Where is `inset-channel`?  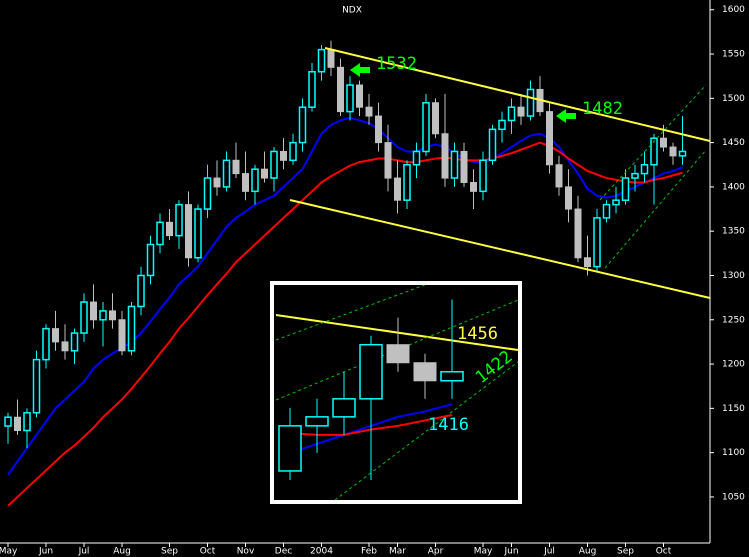
inset-channel is located at coordinates (396, 332).